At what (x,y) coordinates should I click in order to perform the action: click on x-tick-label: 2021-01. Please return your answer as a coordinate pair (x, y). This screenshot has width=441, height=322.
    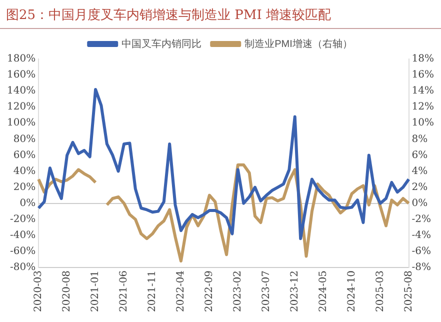
    Looking at the image, I should click on (96, 291).